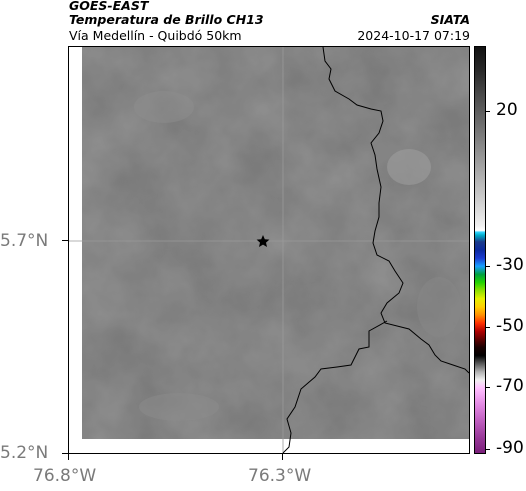 The width and height of the screenshot is (526, 491). I want to click on lon-tick-76.3, so click(282, 457).